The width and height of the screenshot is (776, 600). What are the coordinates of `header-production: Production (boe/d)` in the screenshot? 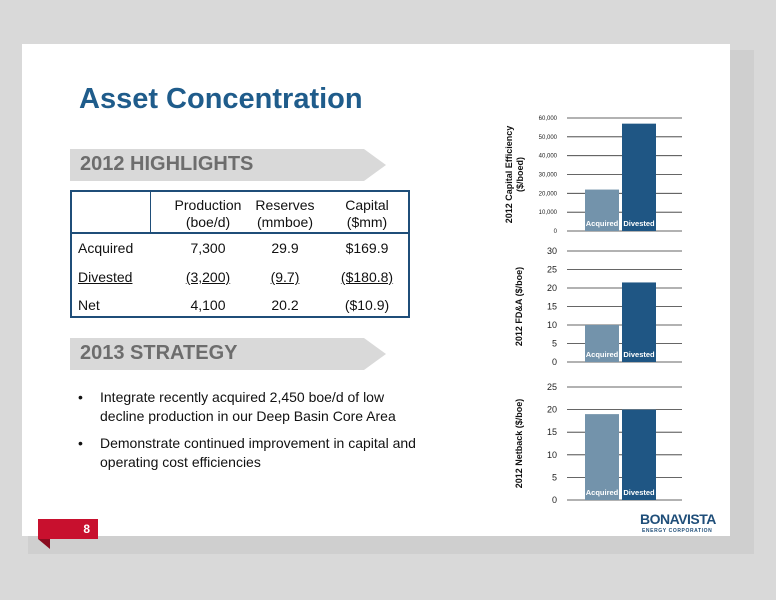 It's located at (208, 213).